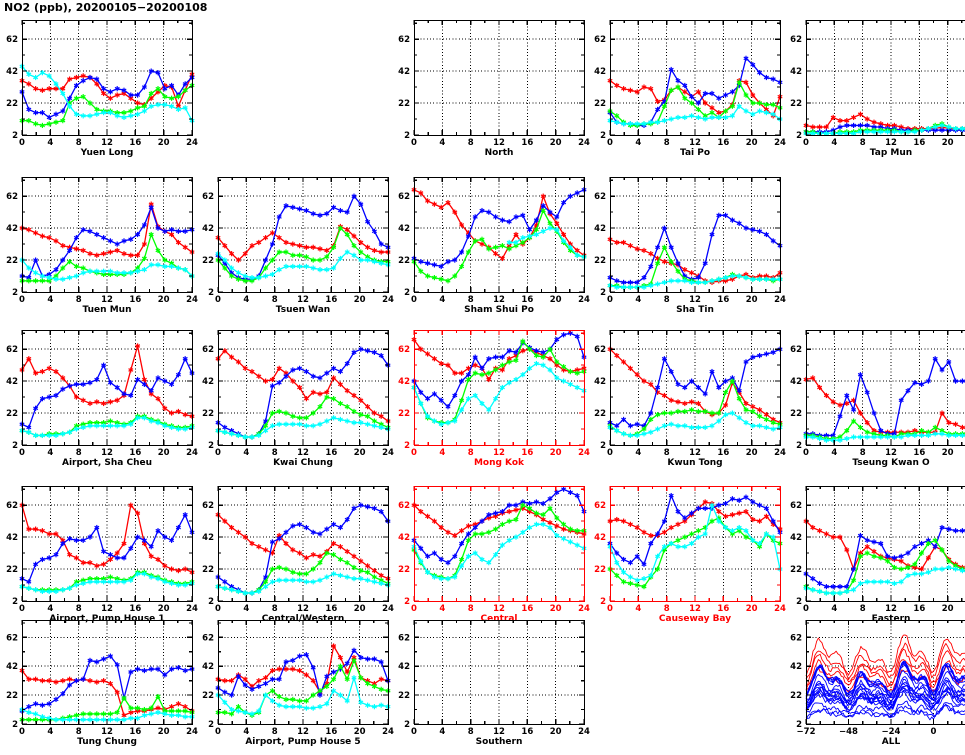 Image resolution: width=965 pixels, height=755 pixels. Describe the element at coordinates (102, 245) in the screenshot. I see `panel-tuen-mun: 0 4 8 12 16 20 24 2 22 42 62 Tuen Mun` at that location.